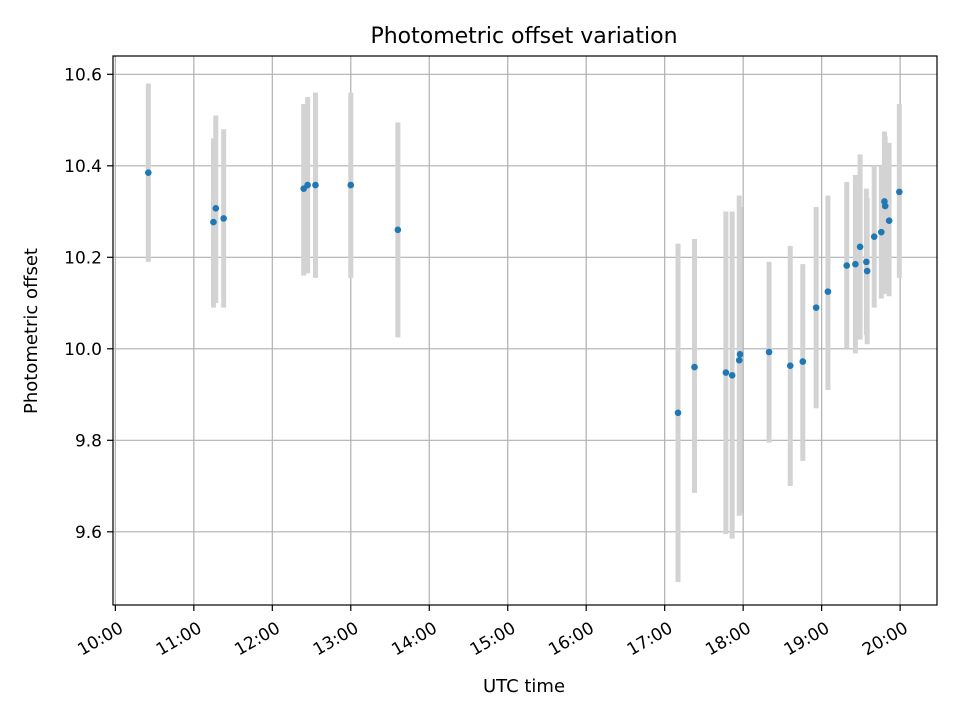  Describe the element at coordinates (571, 639) in the screenshot. I see `x-tick-label: 16:00` at that location.